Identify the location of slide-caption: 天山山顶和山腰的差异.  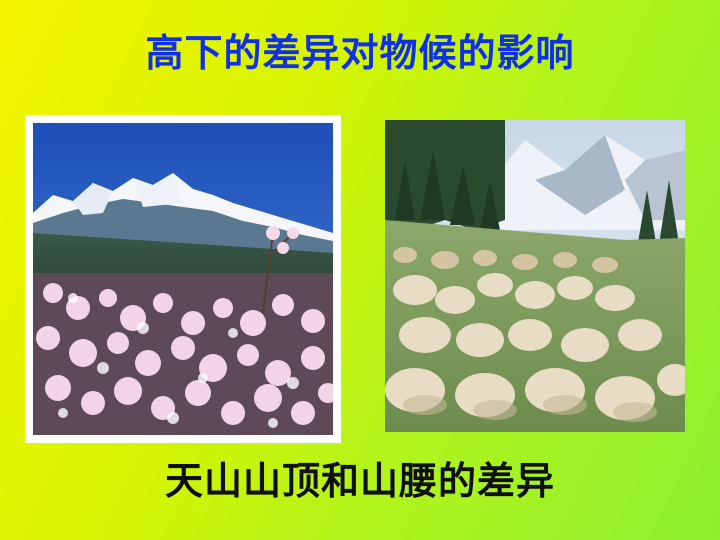
(359, 481).